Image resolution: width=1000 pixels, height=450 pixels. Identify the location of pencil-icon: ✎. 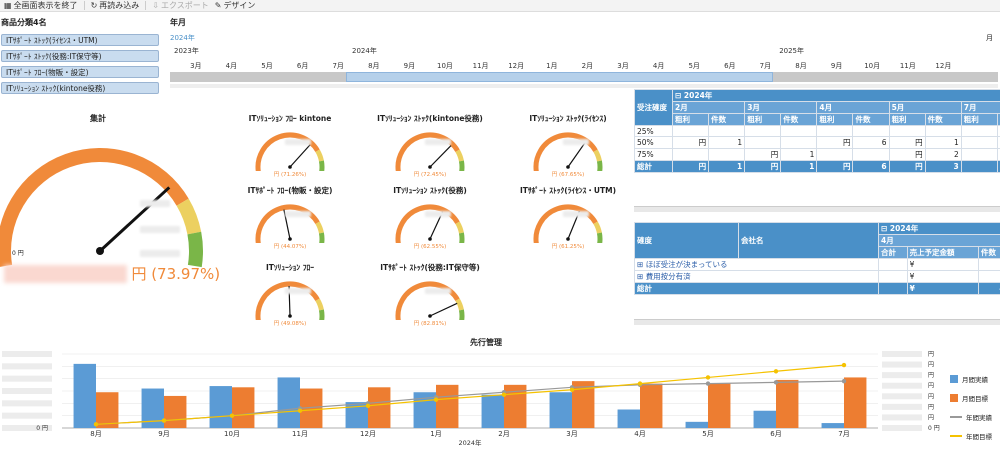
(218, 5).